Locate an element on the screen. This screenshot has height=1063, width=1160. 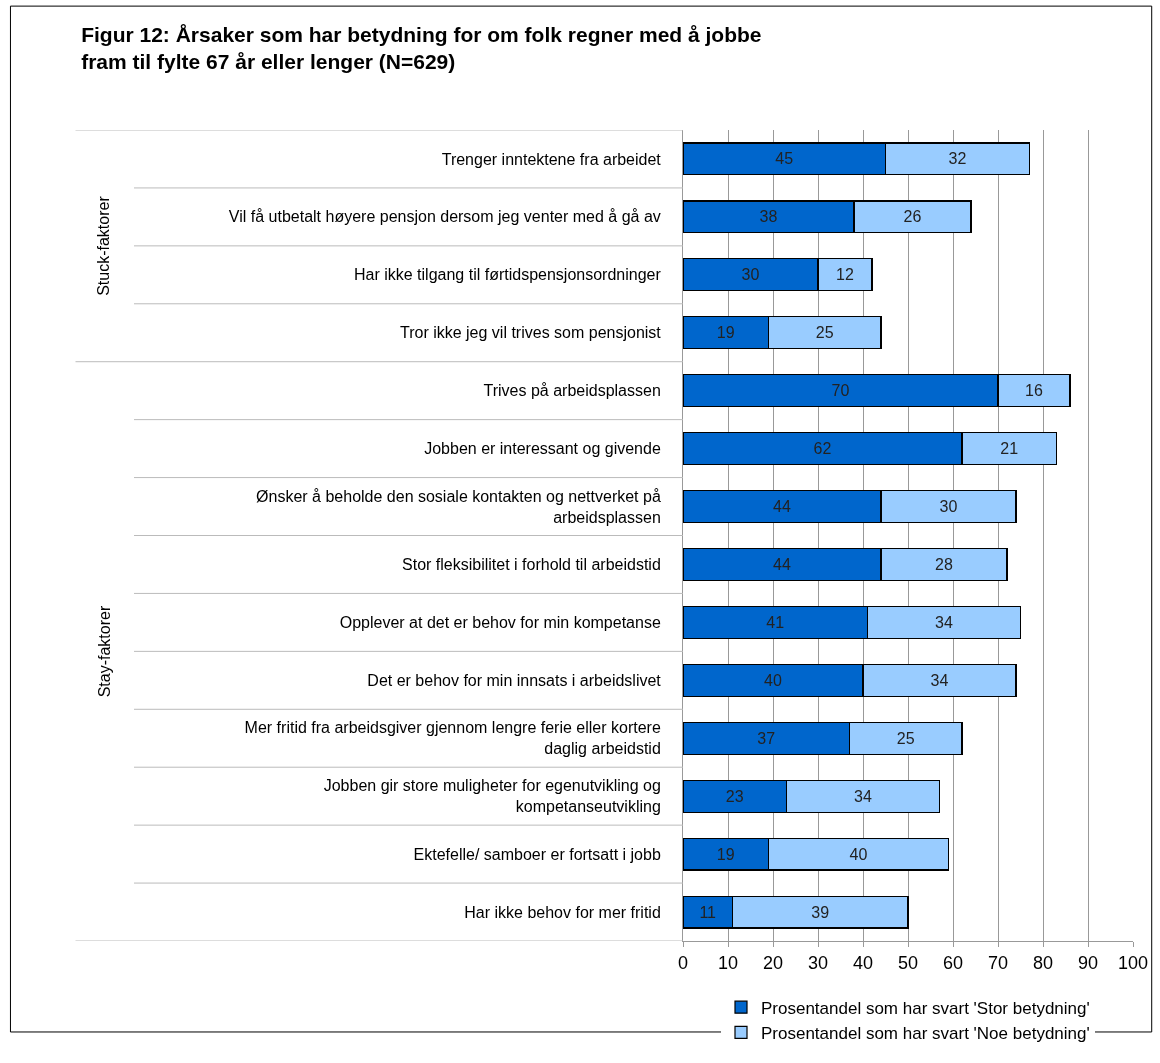
x-tick-label: 70 is located at coordinates (998, 962).